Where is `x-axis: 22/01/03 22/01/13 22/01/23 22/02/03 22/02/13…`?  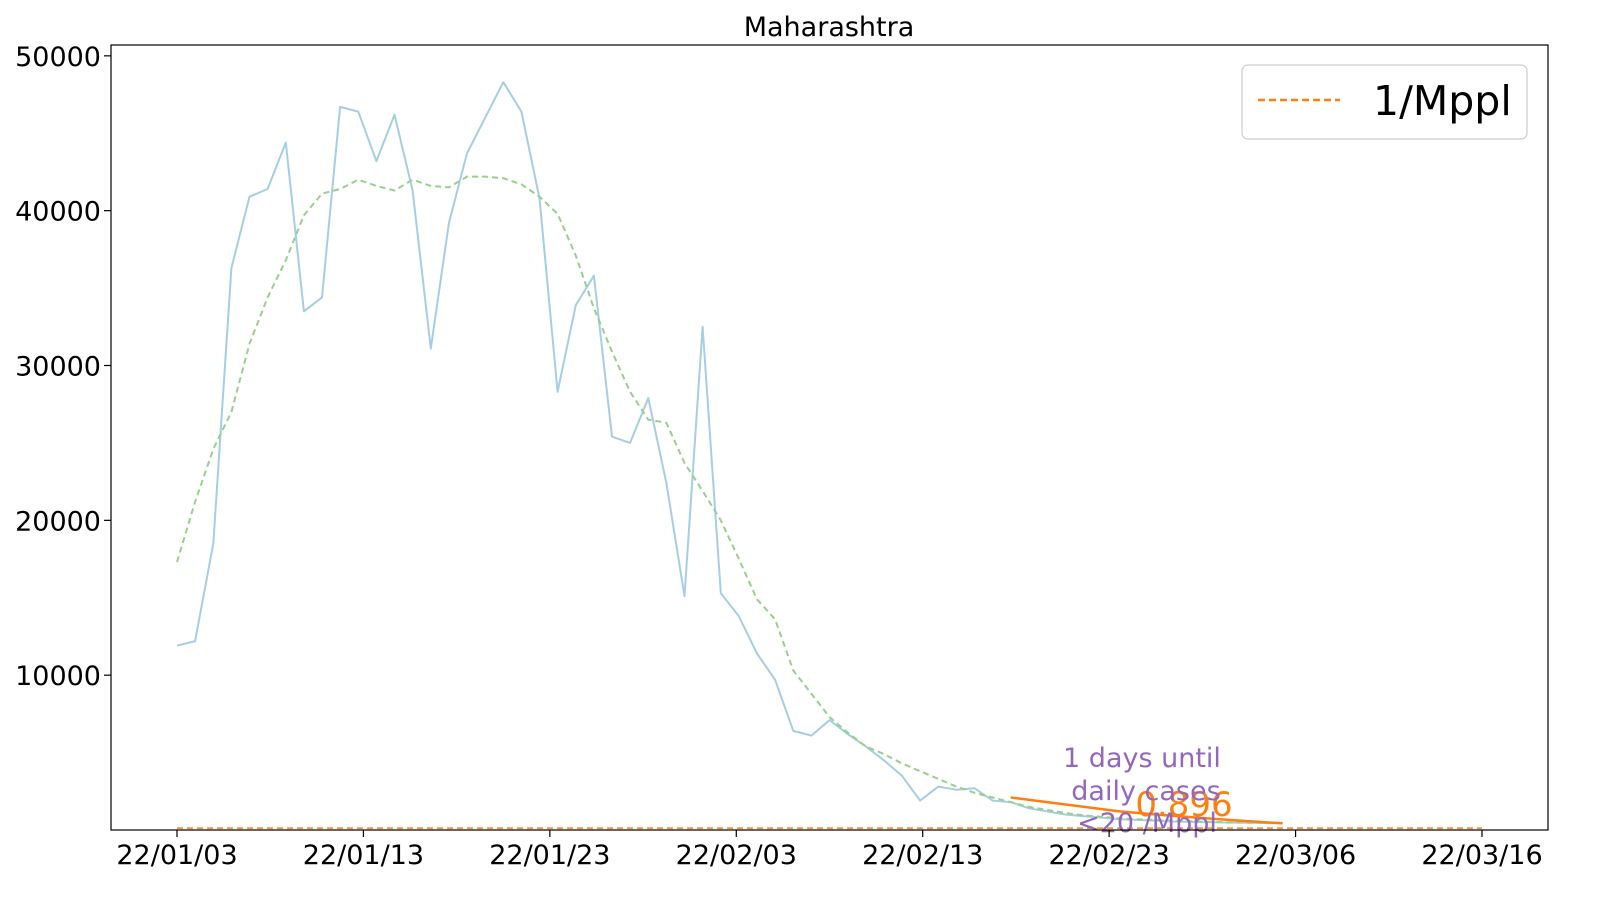
x-axis: 22/01/03 22/01/13 22/01/23 22/02/03 22/02/13… is located at coordinates (829, 850).